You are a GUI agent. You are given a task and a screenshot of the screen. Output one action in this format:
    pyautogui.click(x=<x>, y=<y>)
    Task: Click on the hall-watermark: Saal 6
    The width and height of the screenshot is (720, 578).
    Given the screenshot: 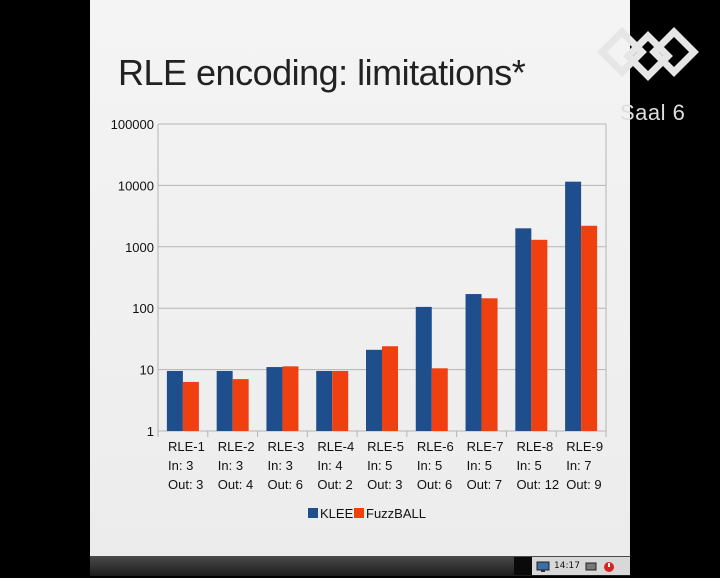 What is the action you would take?
    pyautogui.click(x=653, y=112)
    